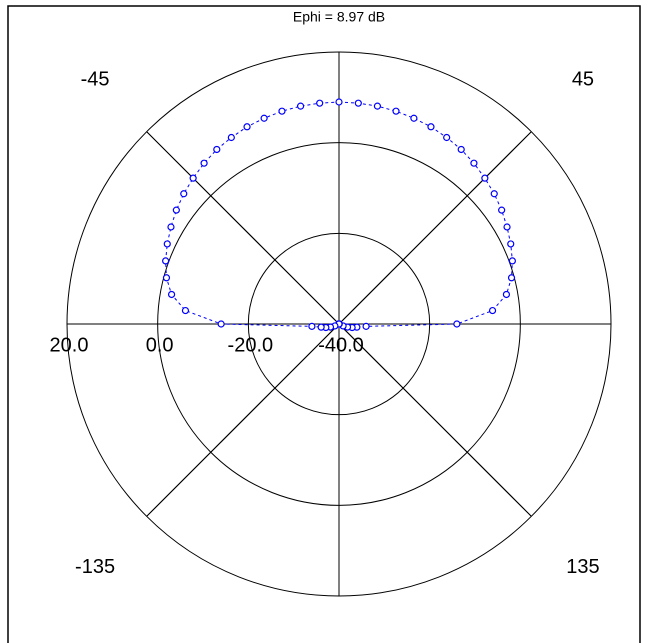 The image size is (651, 643). What do you see at coordinates (341, 345) in the screenshot?
I see `r-tick-label: -40.0` at bounding box center [341, 345].